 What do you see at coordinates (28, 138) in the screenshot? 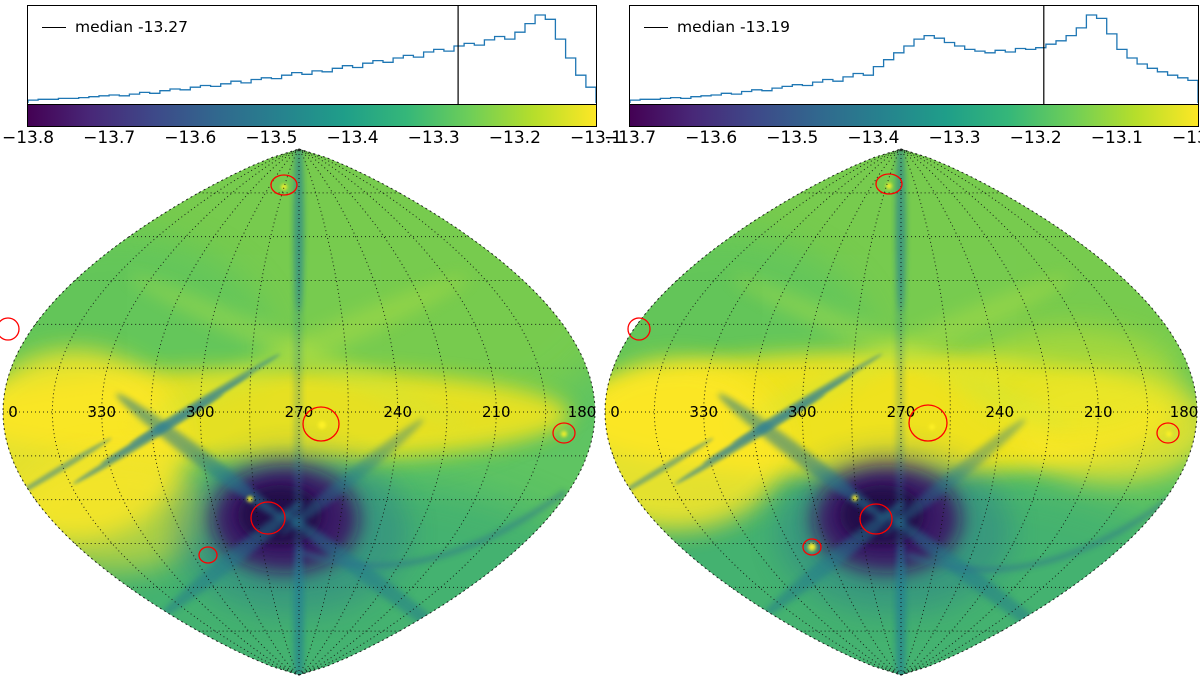
I see `colorbar-tick-label: −13.8` at bounding box center [28, 138].